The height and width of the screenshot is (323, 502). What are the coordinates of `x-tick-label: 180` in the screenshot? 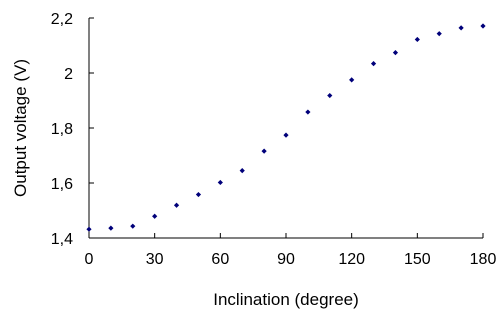 It's located at (483, 259).